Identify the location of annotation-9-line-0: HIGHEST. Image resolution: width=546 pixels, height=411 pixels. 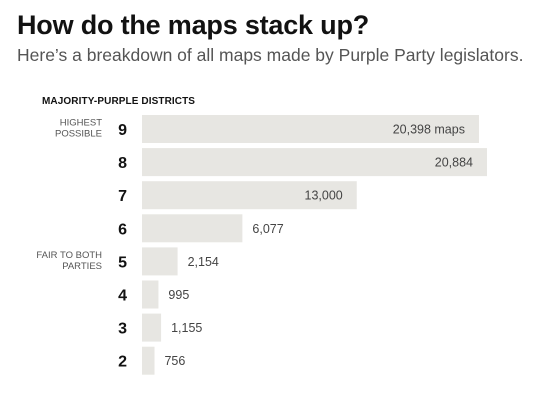
(81, 123).